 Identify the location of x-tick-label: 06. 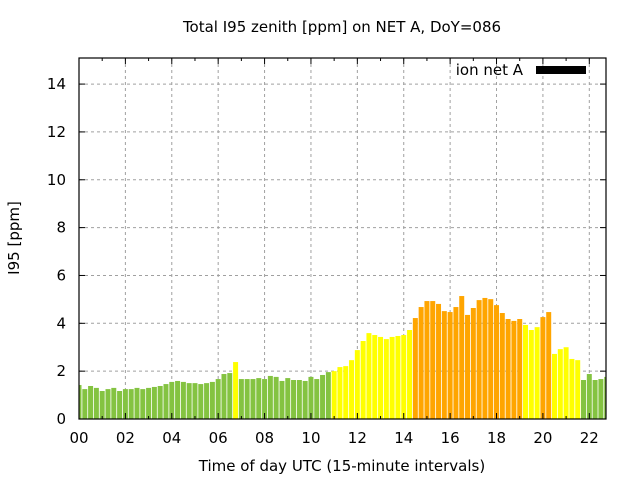
(218, 438).